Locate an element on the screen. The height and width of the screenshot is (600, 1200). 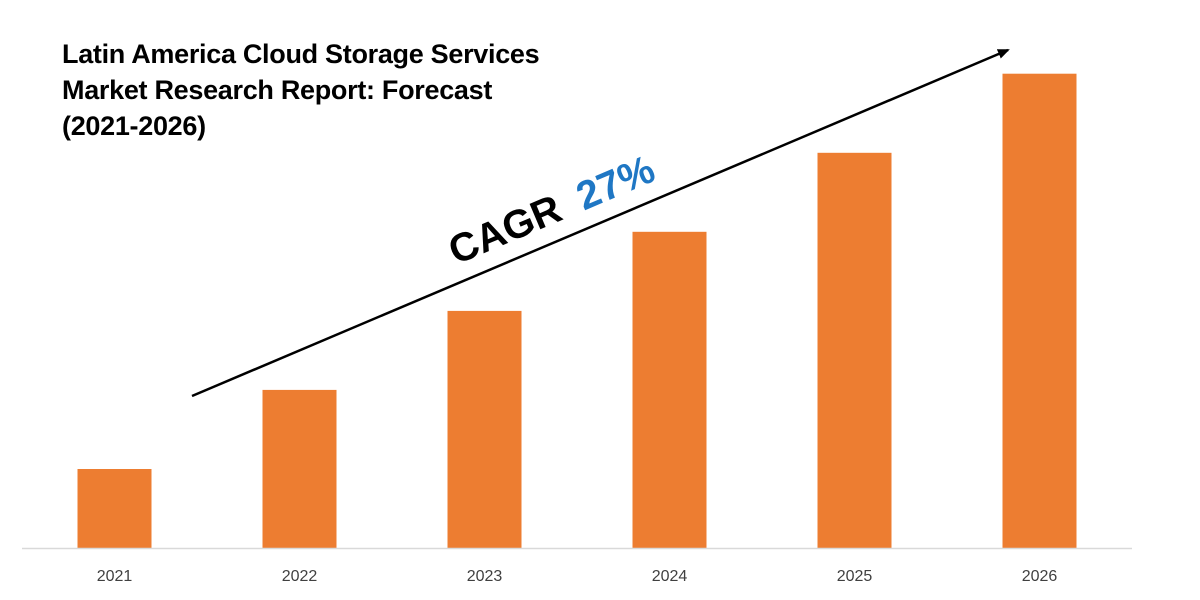
chart-title-line-1: Latin America Cloud Storage Services is located at coordinates (301, 54).